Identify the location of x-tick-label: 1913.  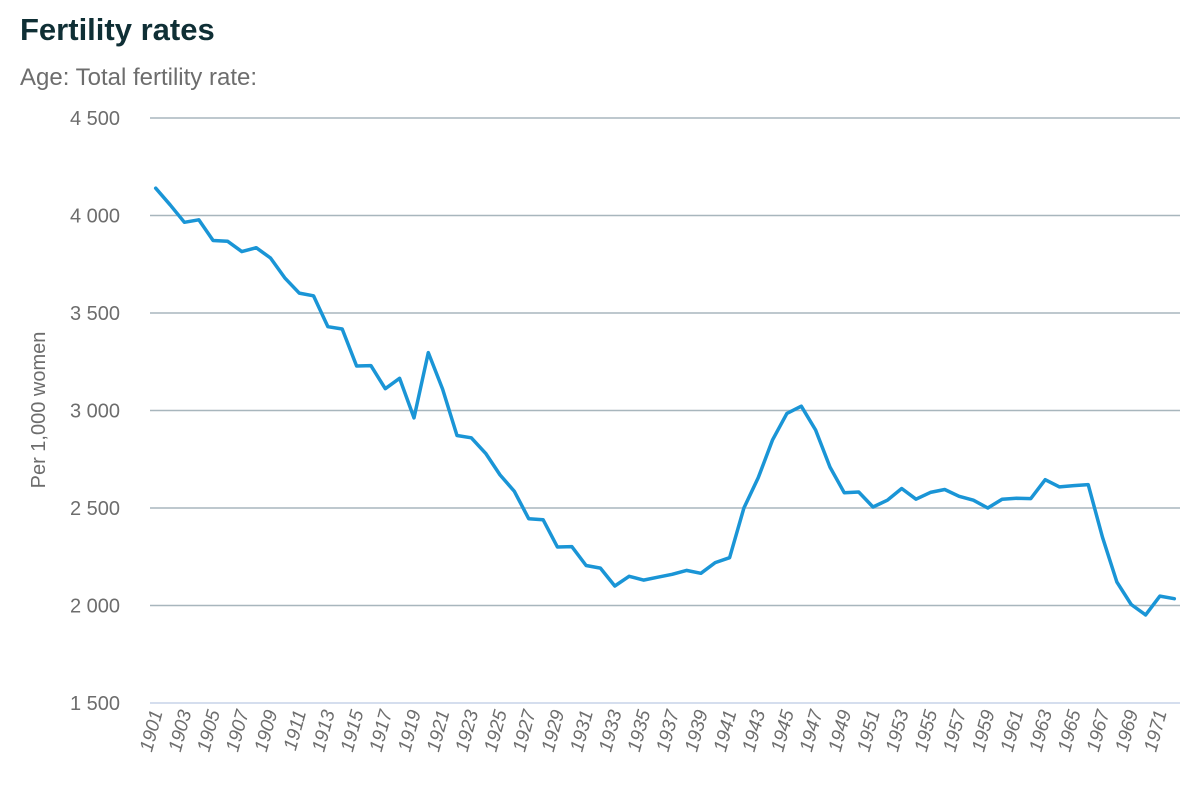
(323, 730).